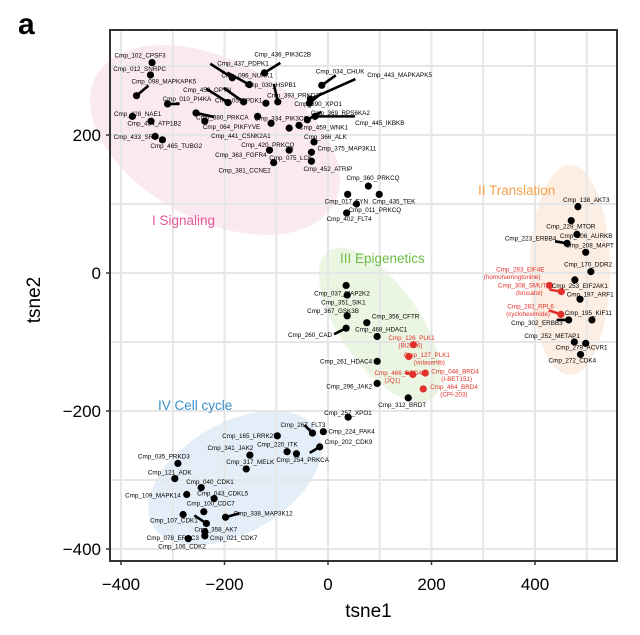 The height and width of the screenshot is (635, 640). Describe the element at coordinates (224, 584) in the screenshot. I see `x-tick-label: −200` at that location.